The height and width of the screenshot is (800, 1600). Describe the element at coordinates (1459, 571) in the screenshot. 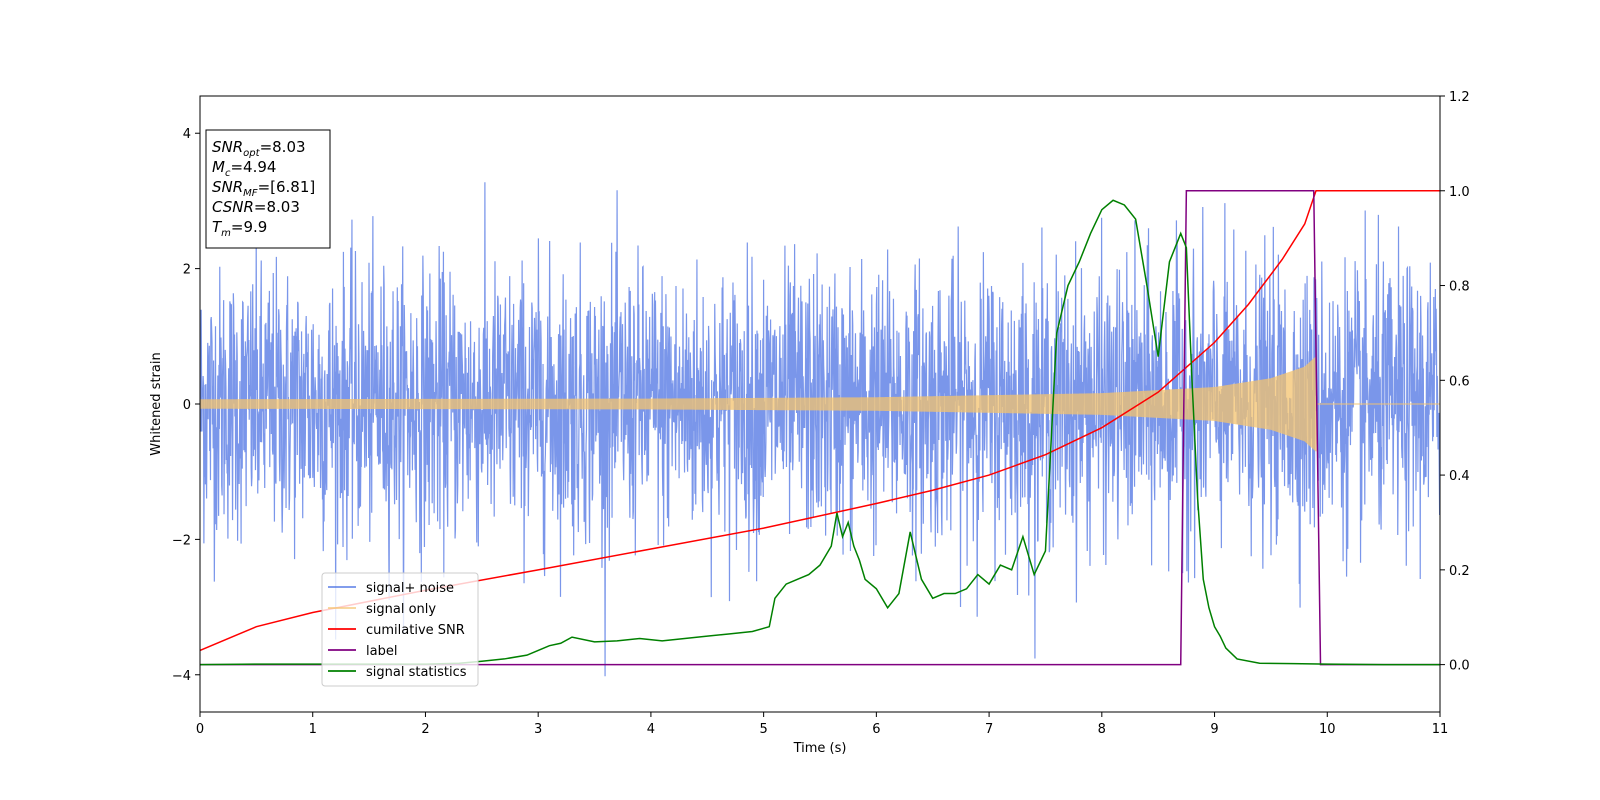

I see `y-tick-label-right: 0.2` at that location.